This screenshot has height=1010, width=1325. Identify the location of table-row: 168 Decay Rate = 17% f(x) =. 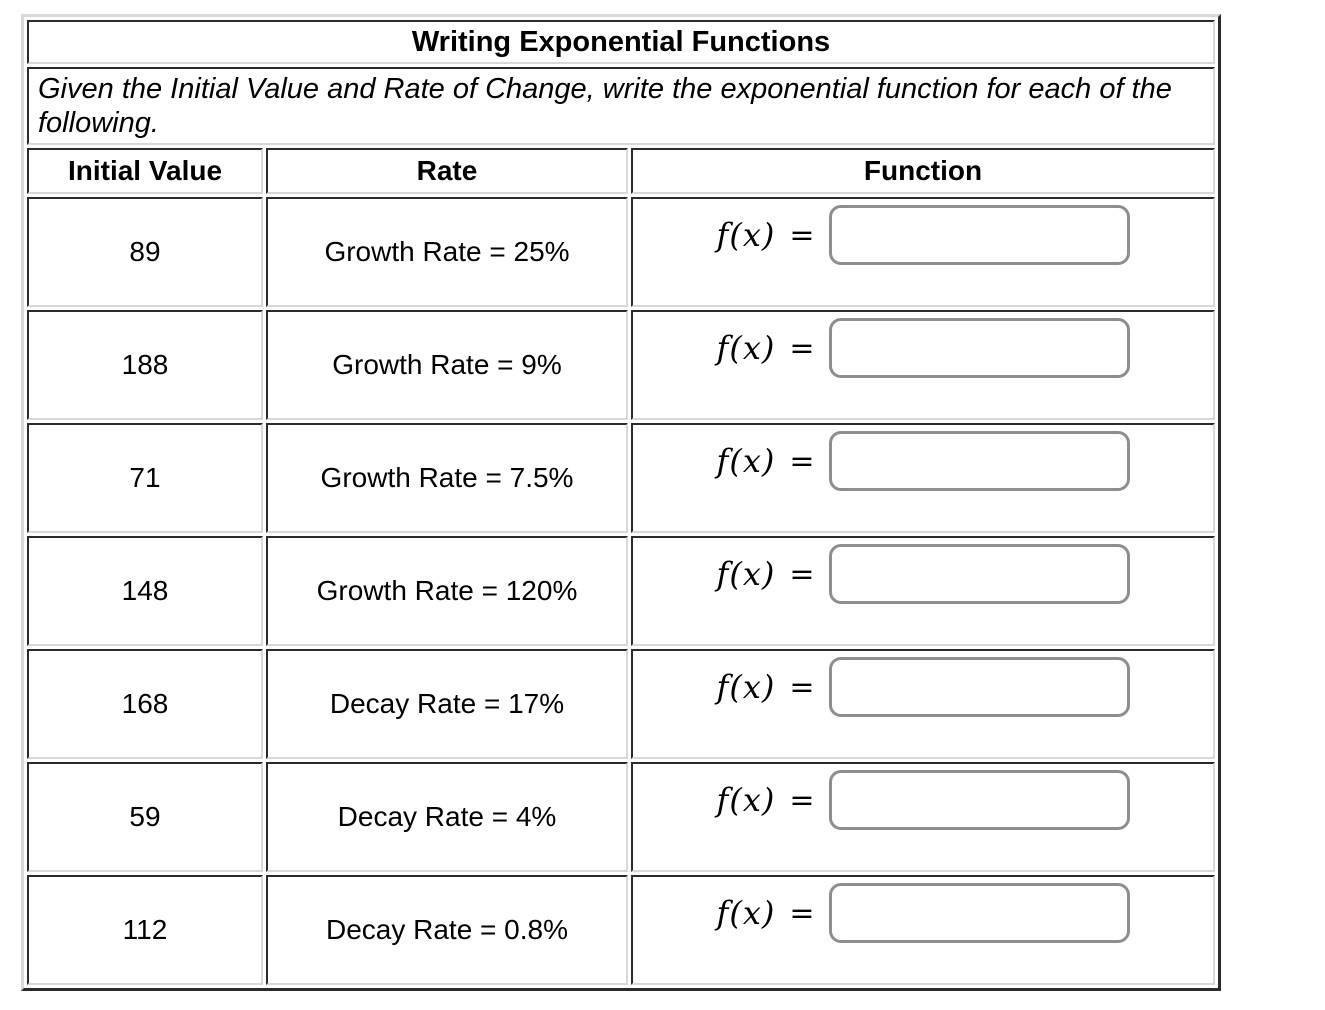
(621, 704).